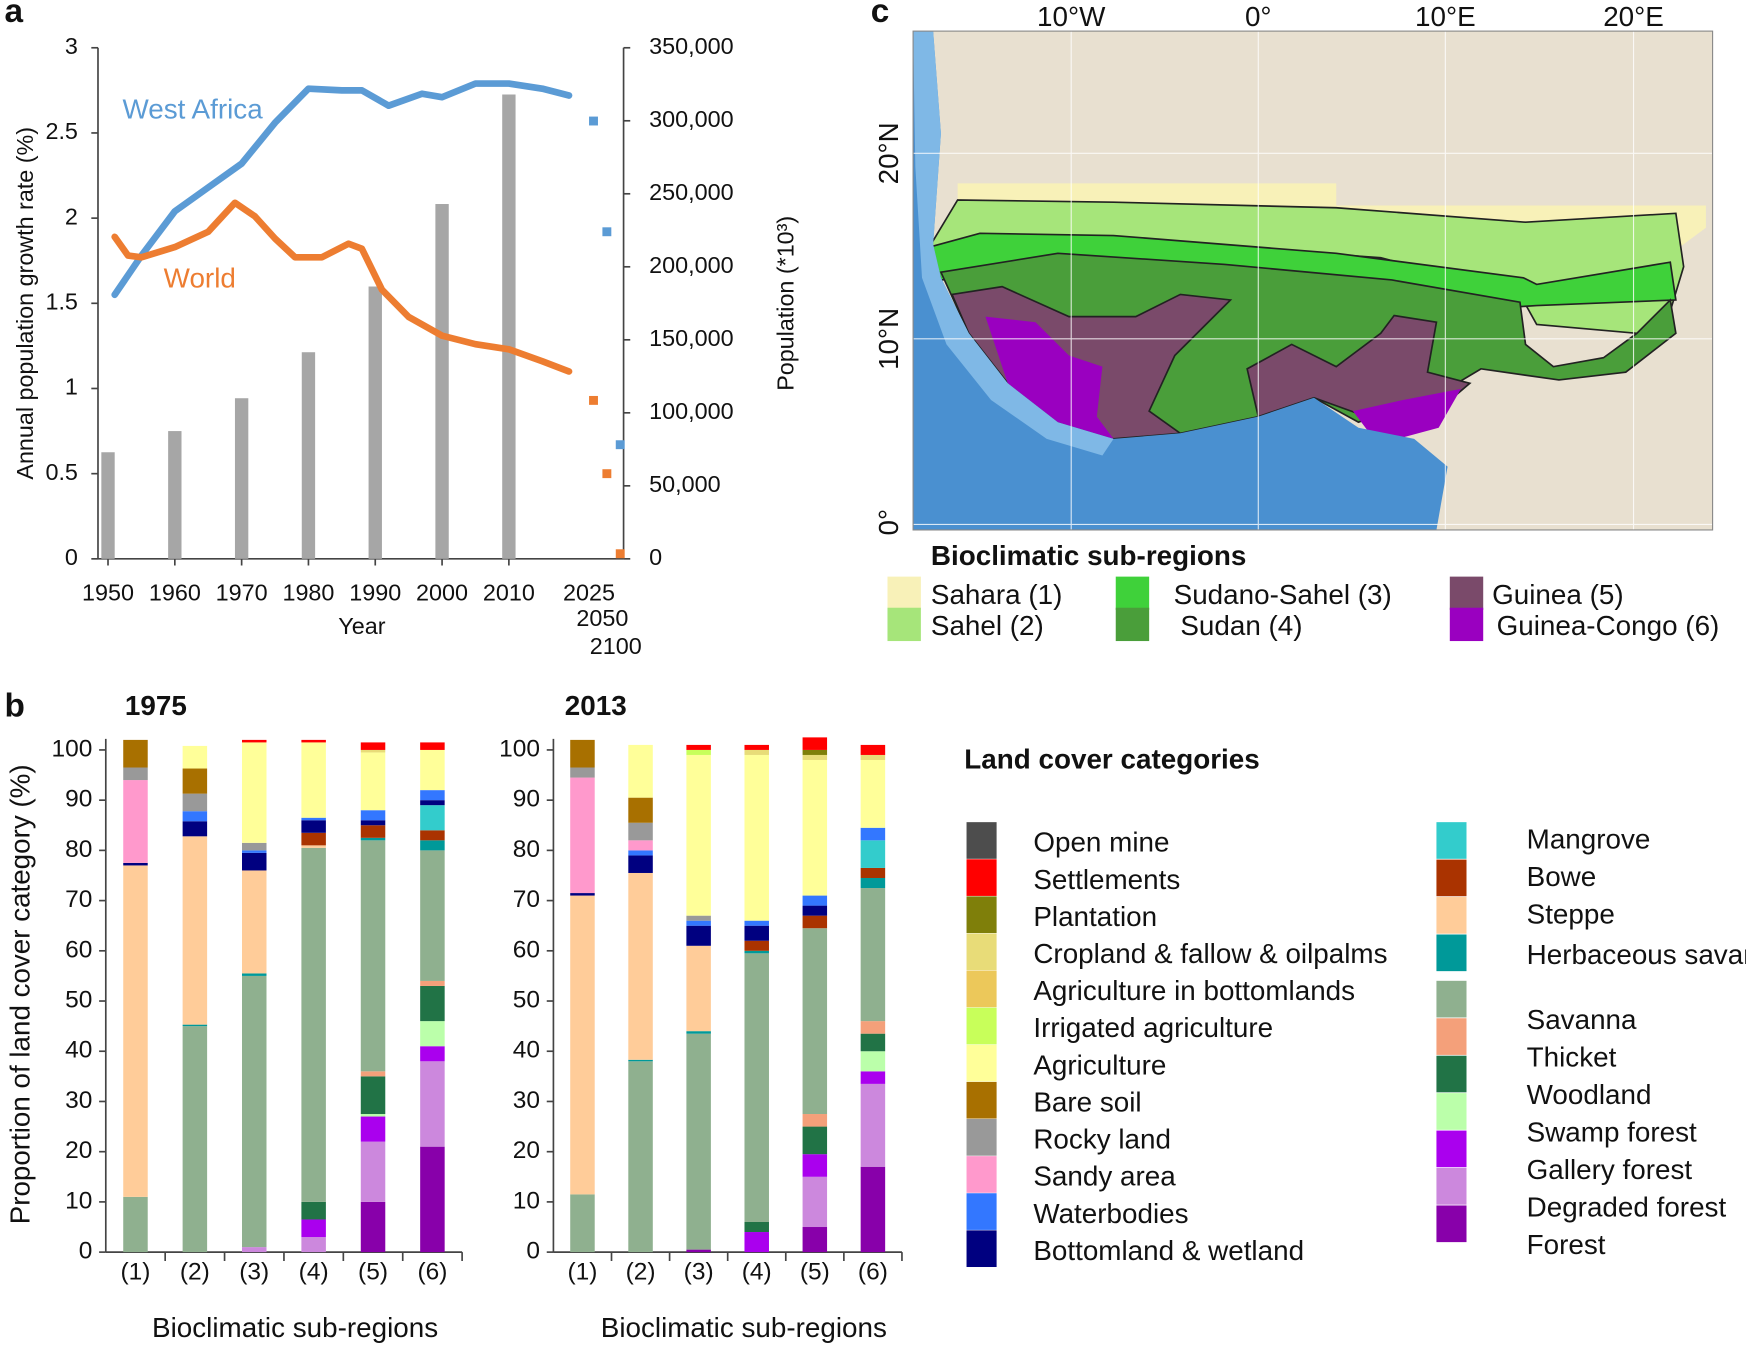 Image resolution: width=1746 pixels, height=1351 pixels. What do you see at coordinates (1168, 1250) in the screenshot?
I see `legend-label: Bottomland & wetland` at bounding box center [1168, 1250].